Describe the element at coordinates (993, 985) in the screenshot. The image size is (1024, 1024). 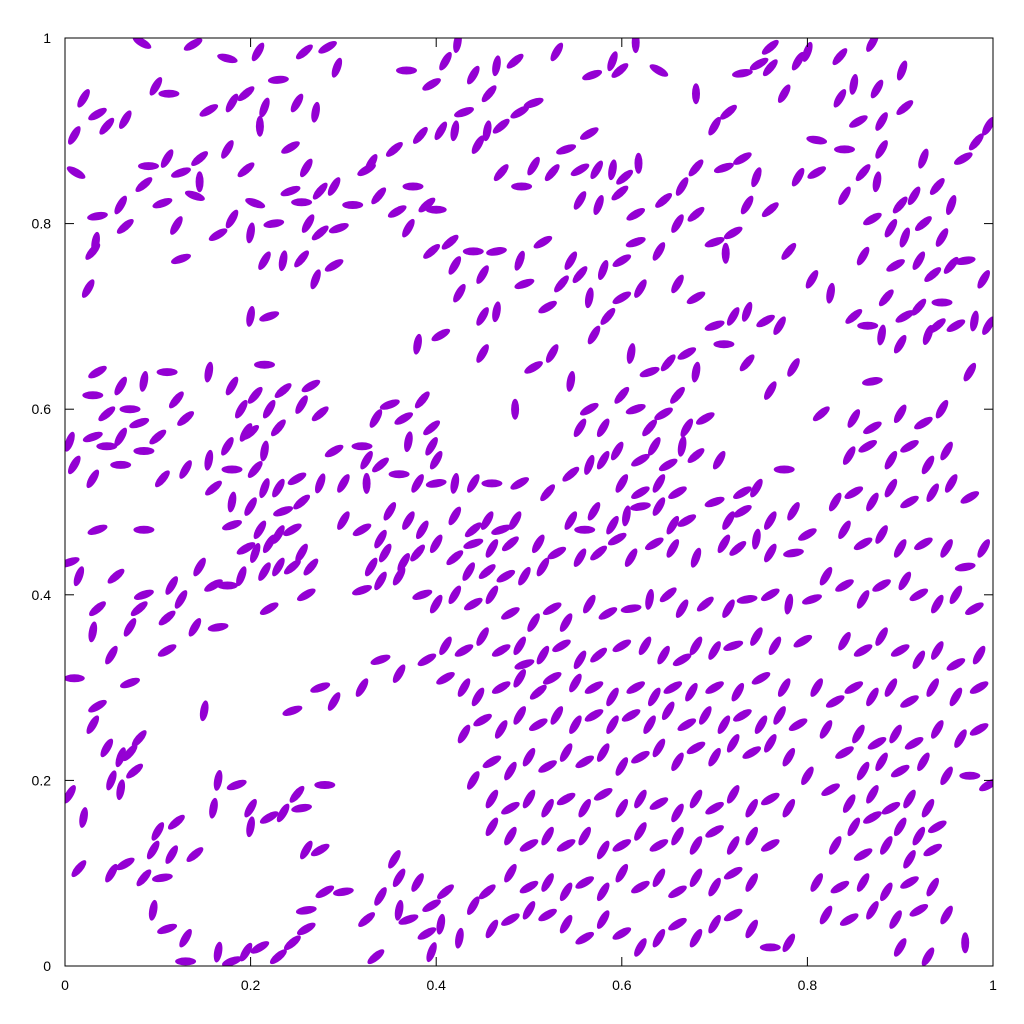
I see `x-tick-label-5: 1` at that location.